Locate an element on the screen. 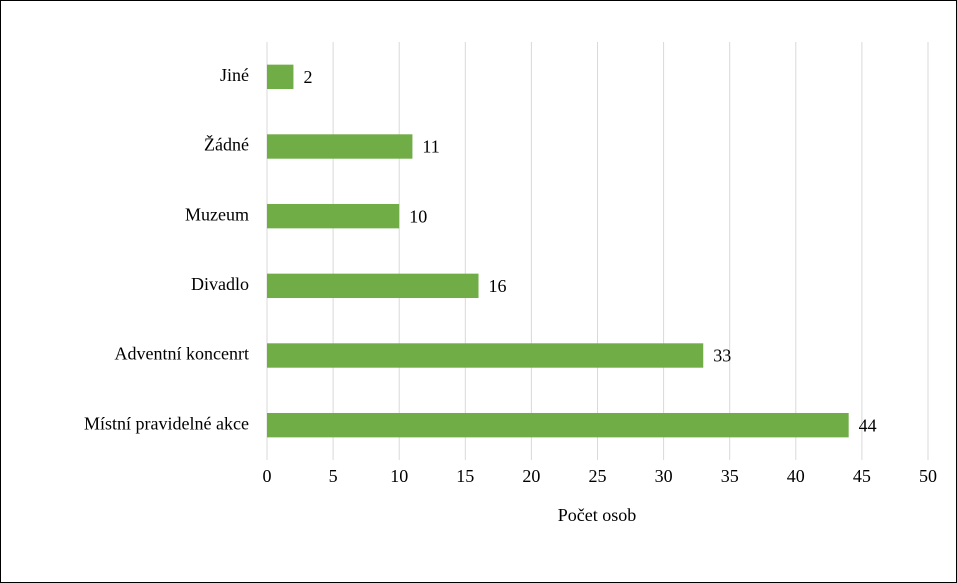  y-tick-label: Muzeum is located at coordinates (217, 214).